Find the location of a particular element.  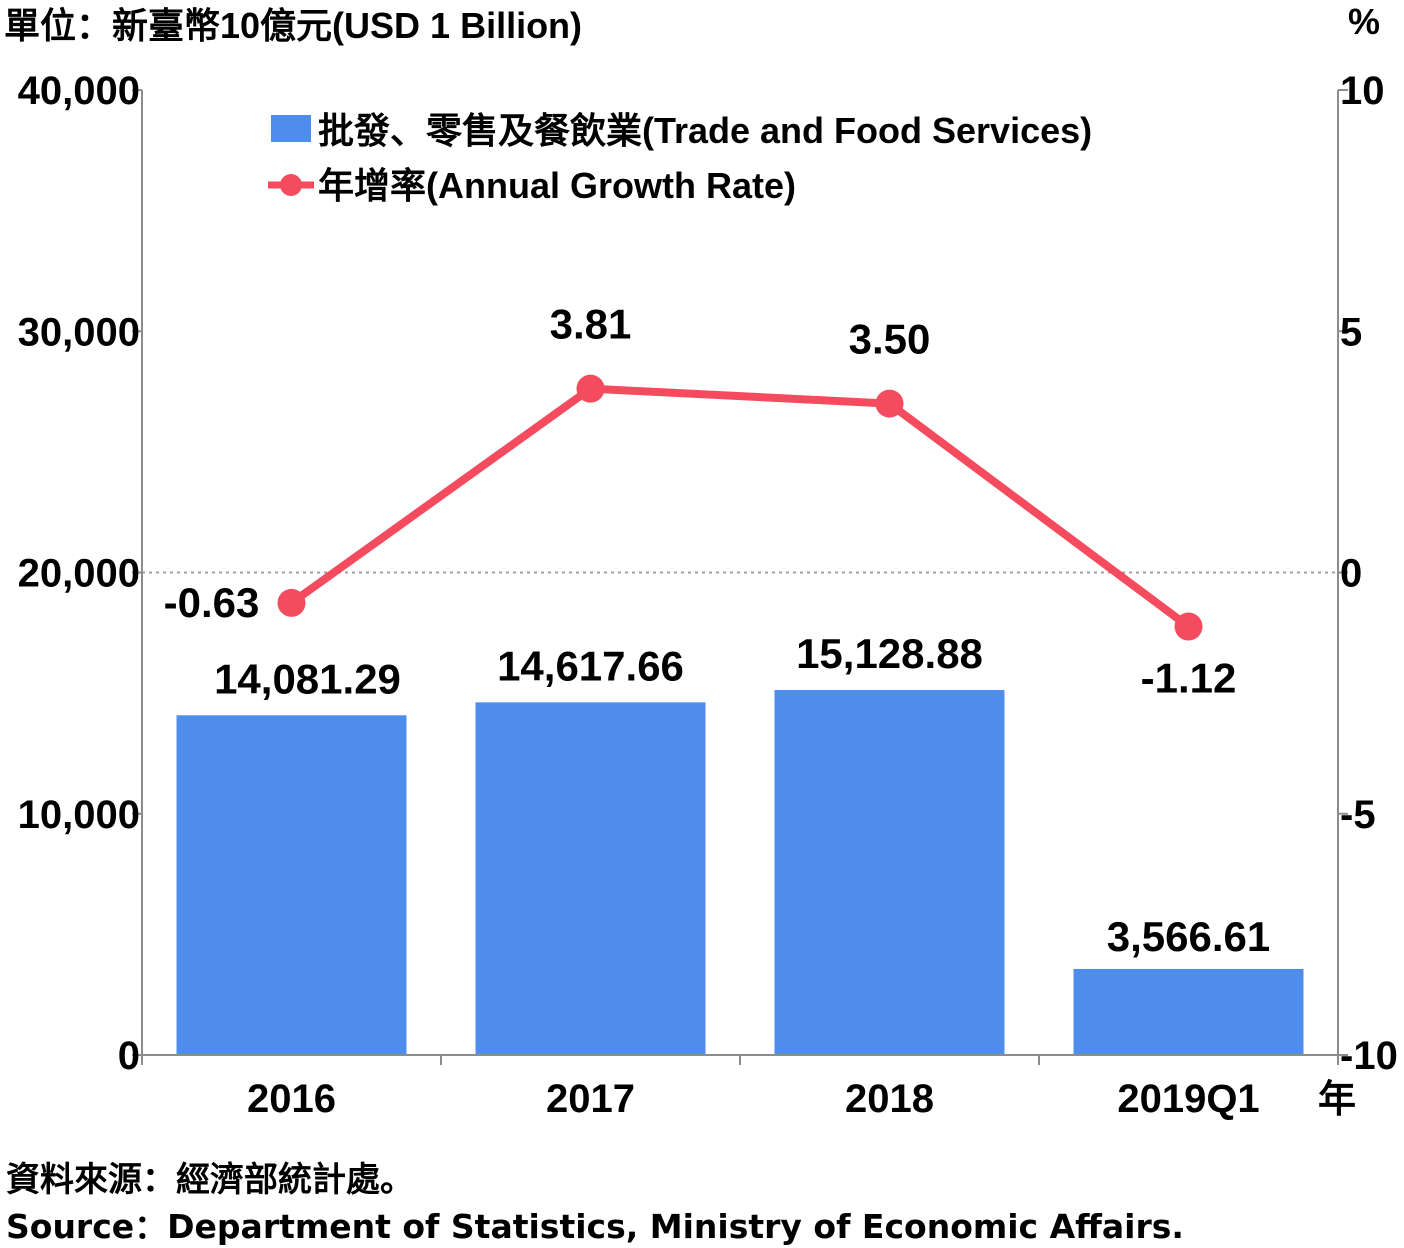

right-tick-label-4: 10 is located at coordinates (1362, 91).